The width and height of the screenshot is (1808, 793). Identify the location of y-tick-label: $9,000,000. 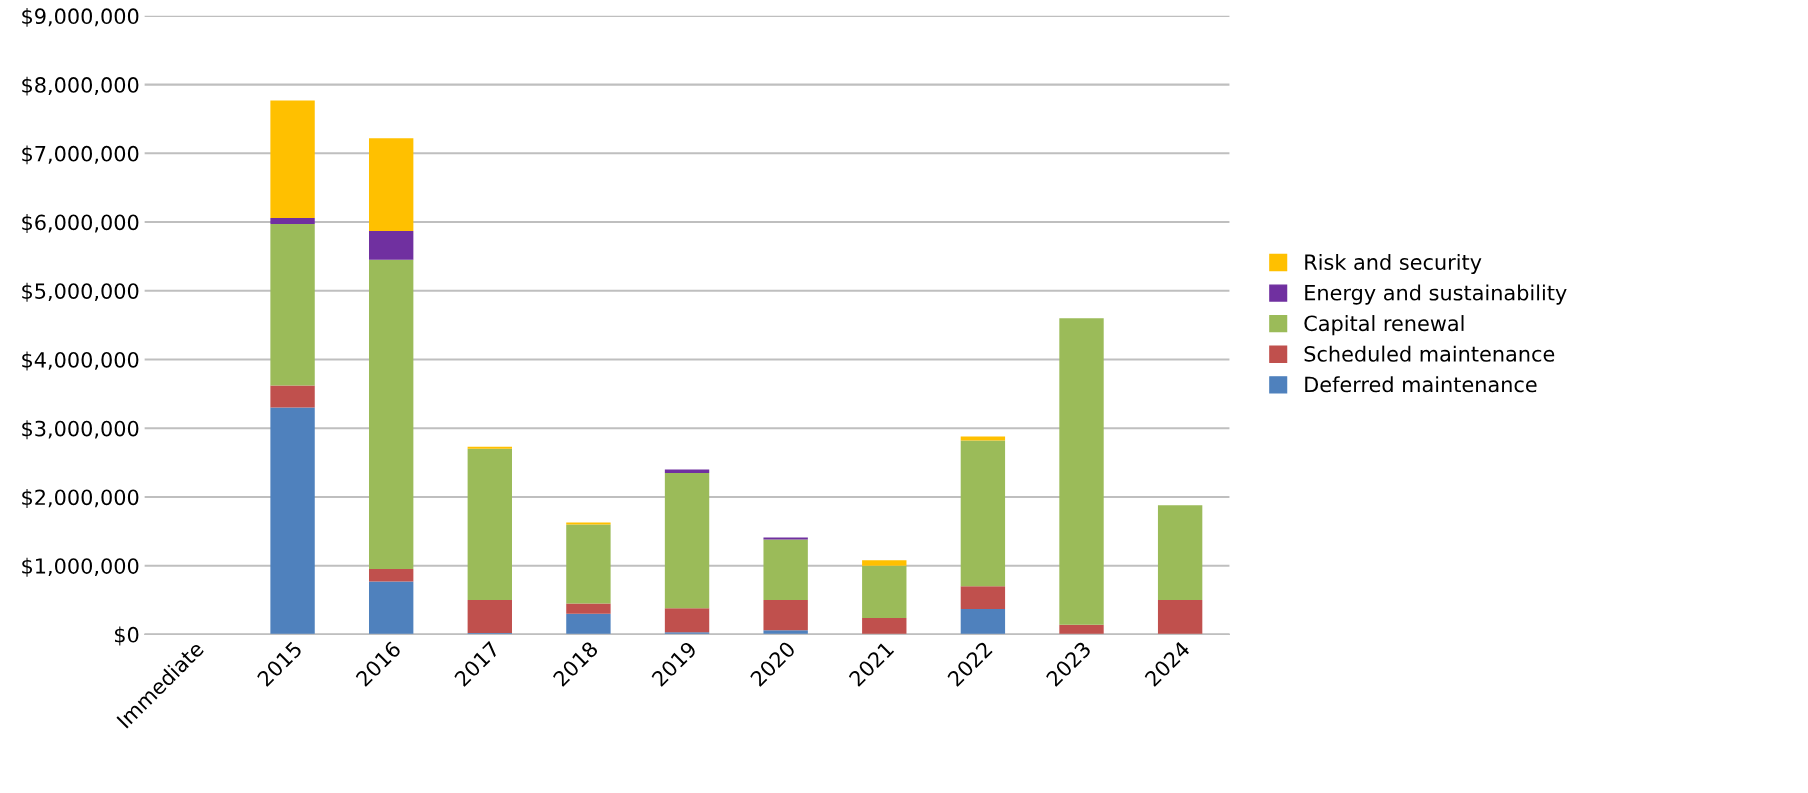
(80, 17).